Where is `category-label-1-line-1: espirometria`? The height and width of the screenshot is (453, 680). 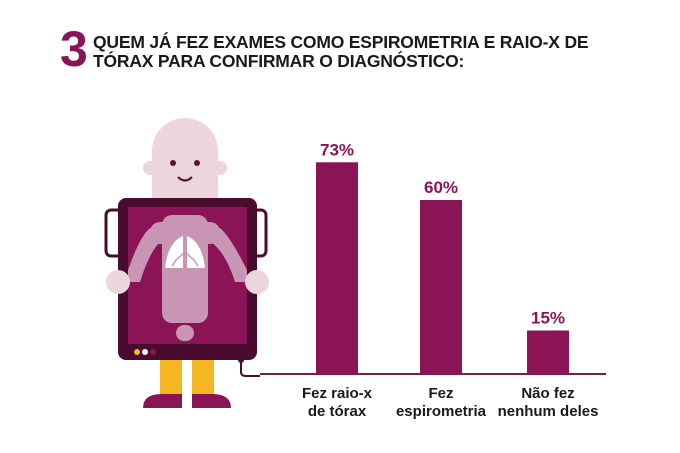
category-label-1-line-1: espirometria is located at coordinates (441, 411).